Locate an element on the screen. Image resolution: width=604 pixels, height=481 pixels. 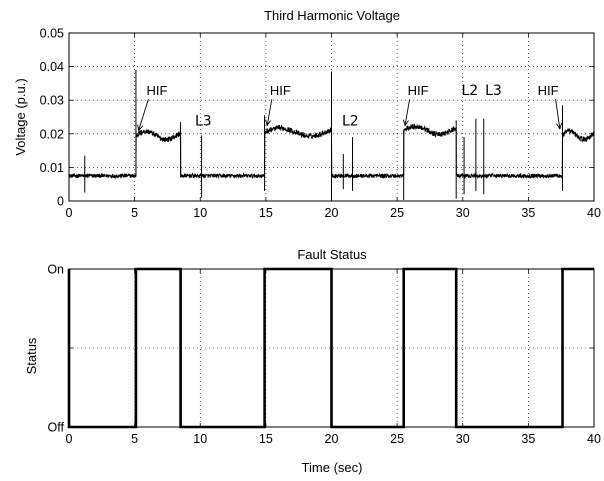
top-x-tick-label: 25 is located at coordinates (397, 213).